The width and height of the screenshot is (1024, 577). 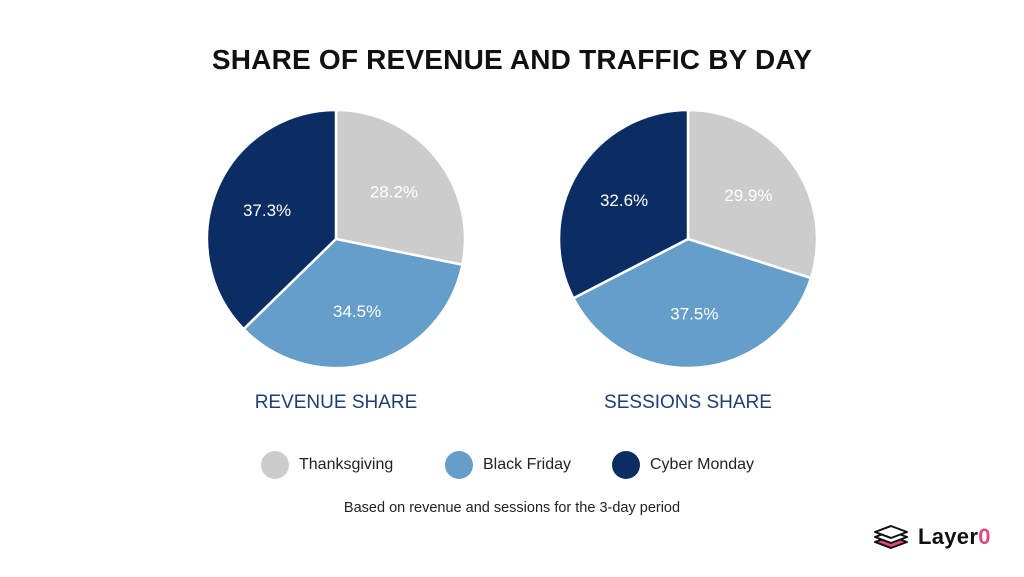 What do you see at coordinates (688, 402) in the screenshot?
I see `sessions-share-caption: SESSIONS SHARE` at bounding box center [688, 402].